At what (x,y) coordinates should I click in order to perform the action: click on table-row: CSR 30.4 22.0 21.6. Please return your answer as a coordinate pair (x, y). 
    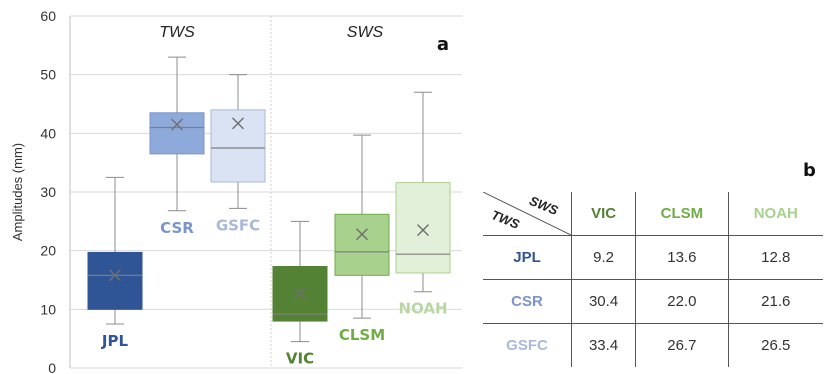
    Looking at the image, I should click on (653, 301).